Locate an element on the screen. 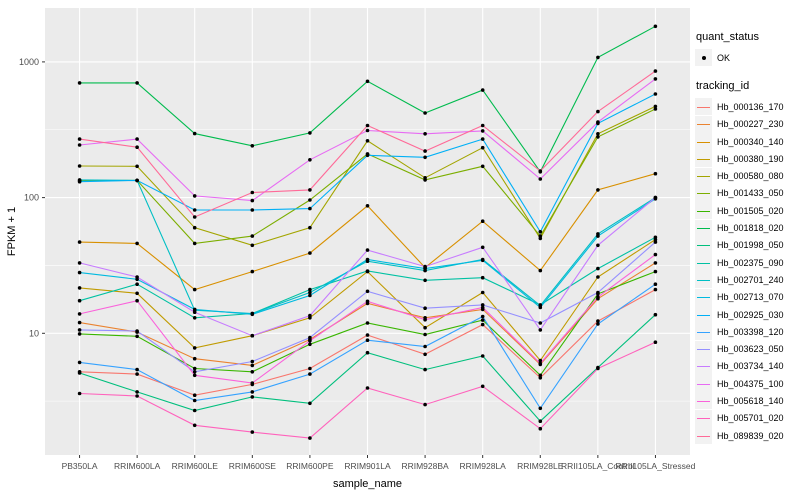  point-icon is located at coordinates (703, 57).